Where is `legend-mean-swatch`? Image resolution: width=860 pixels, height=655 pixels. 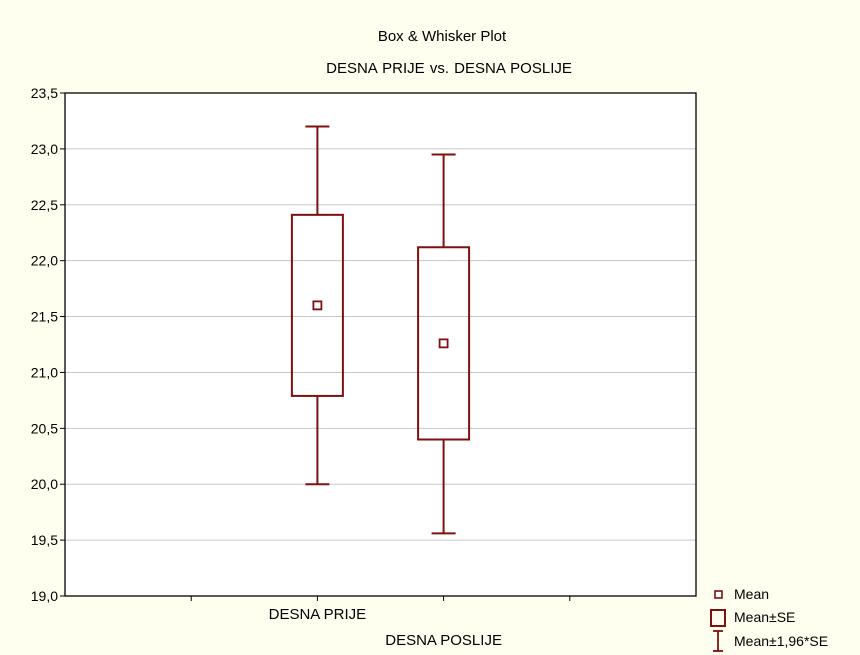 legend-mean-swatch is located at coordinates (718, 594).